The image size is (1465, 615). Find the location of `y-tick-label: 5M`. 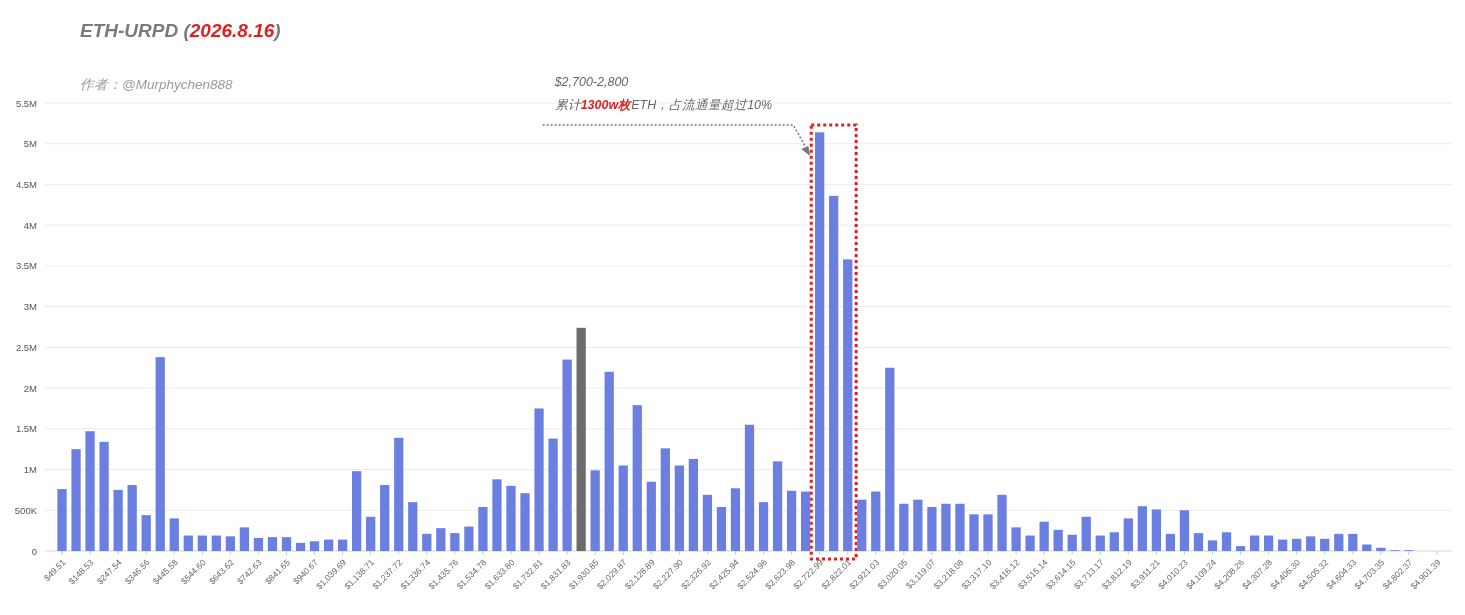

y-tick-label: 5M is located at coordinates (30, 144).